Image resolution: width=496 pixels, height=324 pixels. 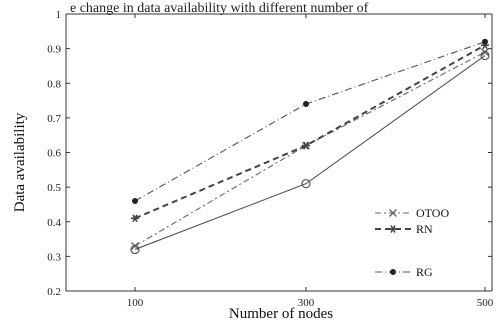 I want to click on y-tick-label: 0.4, so click(x=54, y=223).